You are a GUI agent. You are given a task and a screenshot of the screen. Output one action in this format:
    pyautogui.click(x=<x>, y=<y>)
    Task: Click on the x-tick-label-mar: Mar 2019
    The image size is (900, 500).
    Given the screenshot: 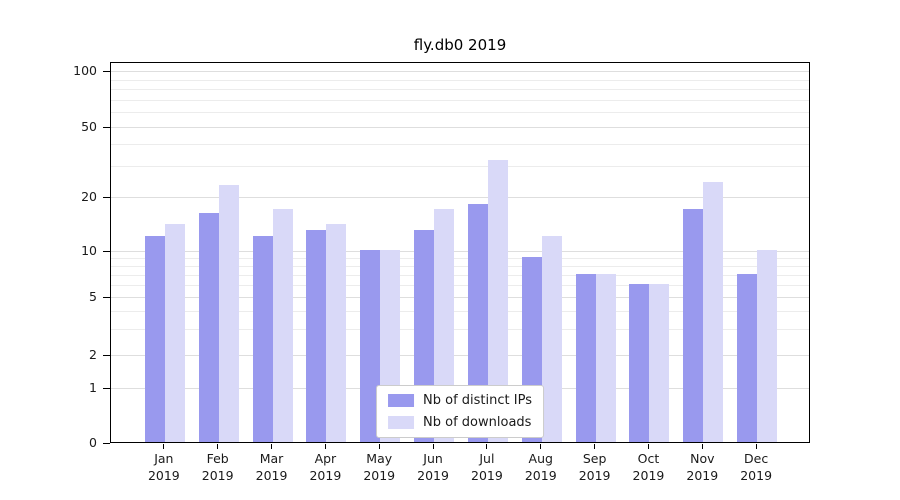 What is the action you would take?
    pyautogui.click(x=272, y=468)
    